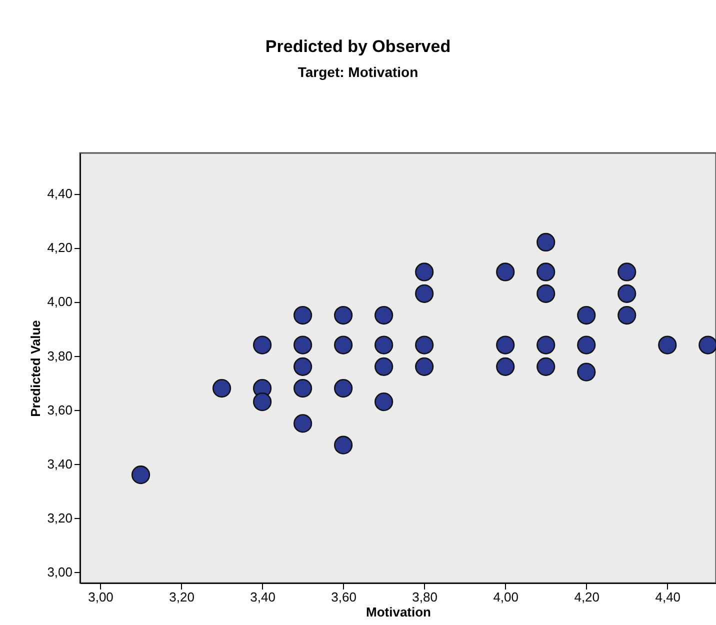  What do you see at coordinates (101, 597) in the screenshot?
I see `x-tick-label: 3,00` at bounding box center [101, 597].